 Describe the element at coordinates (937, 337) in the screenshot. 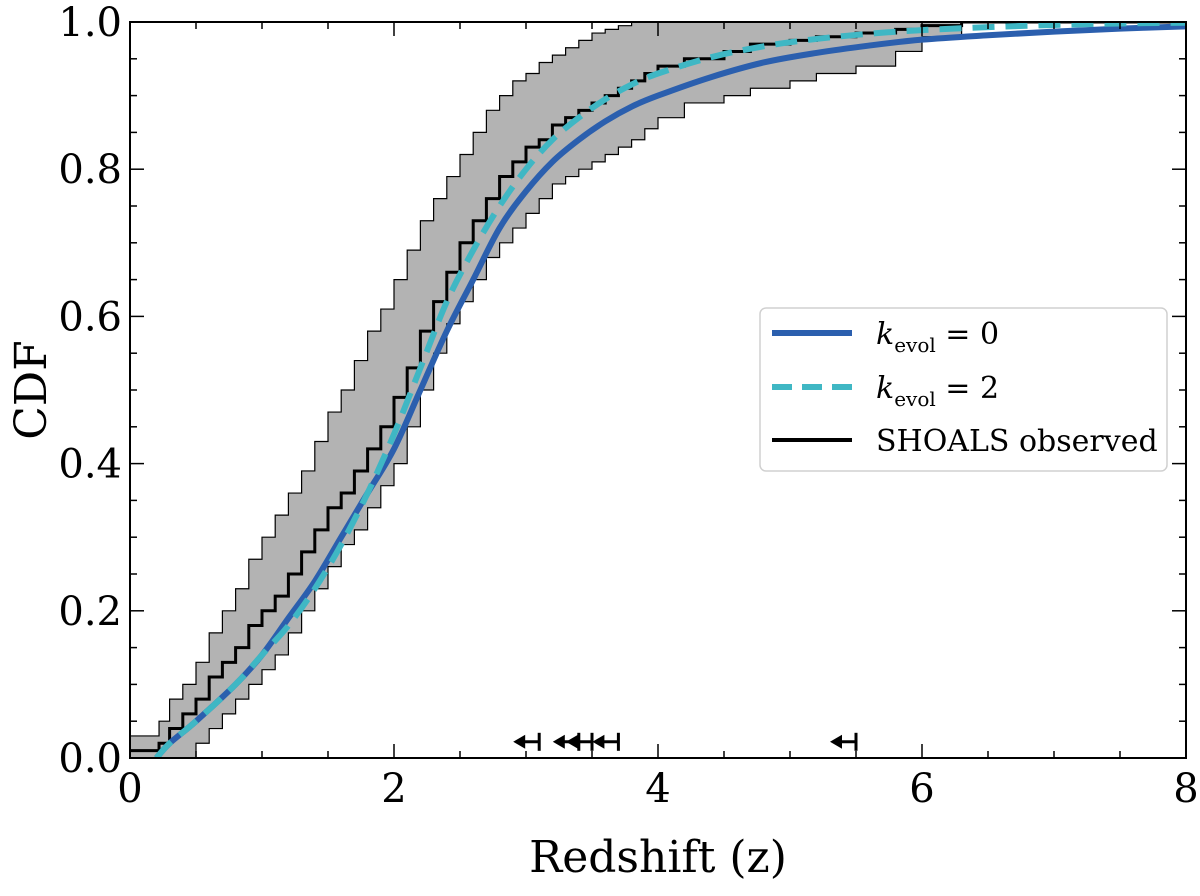

I see `legend-label-kevol-0: kevol = 0` at that location.